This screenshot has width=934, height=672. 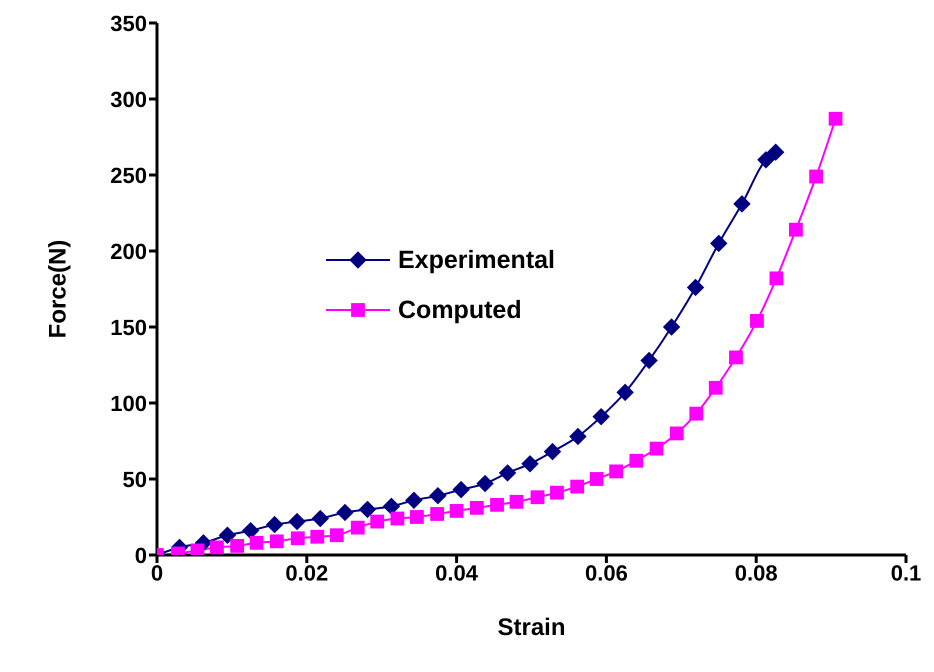 I want to click on x-tick-label: 0.04, so click(x=457, y=573).